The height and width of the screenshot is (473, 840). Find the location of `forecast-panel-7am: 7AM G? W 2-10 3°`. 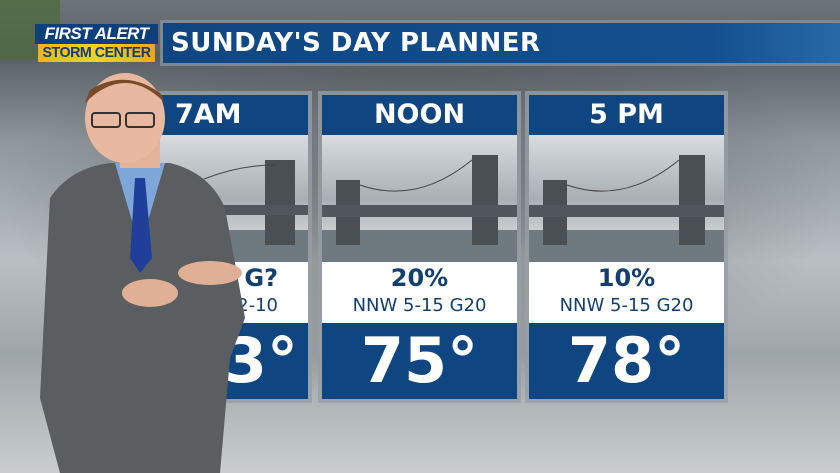

forecast-panel-7am: 7AM G? W 2-10 3° is located at coordinates (231, 247).